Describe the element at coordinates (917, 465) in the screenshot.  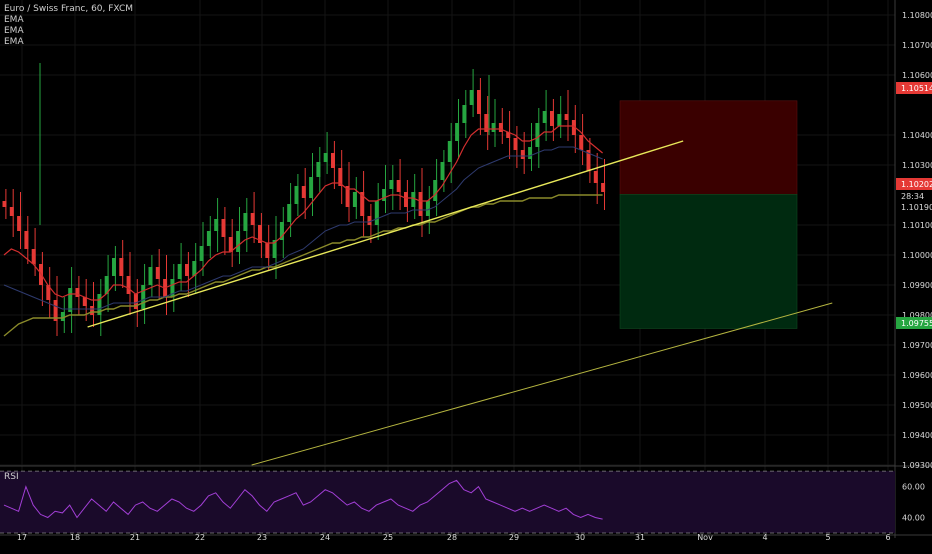
I see `price-tick-label: 1.09300` at that location.